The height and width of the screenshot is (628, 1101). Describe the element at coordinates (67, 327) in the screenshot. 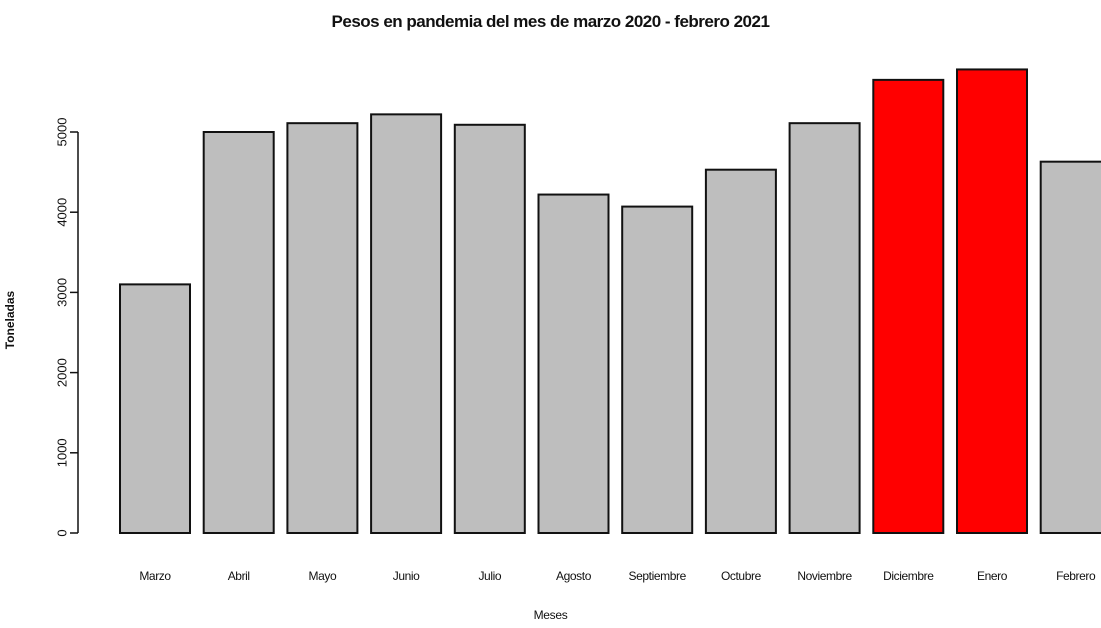

I see `y-axis: 0 1000 2000 3000 4000 5000` at that location.